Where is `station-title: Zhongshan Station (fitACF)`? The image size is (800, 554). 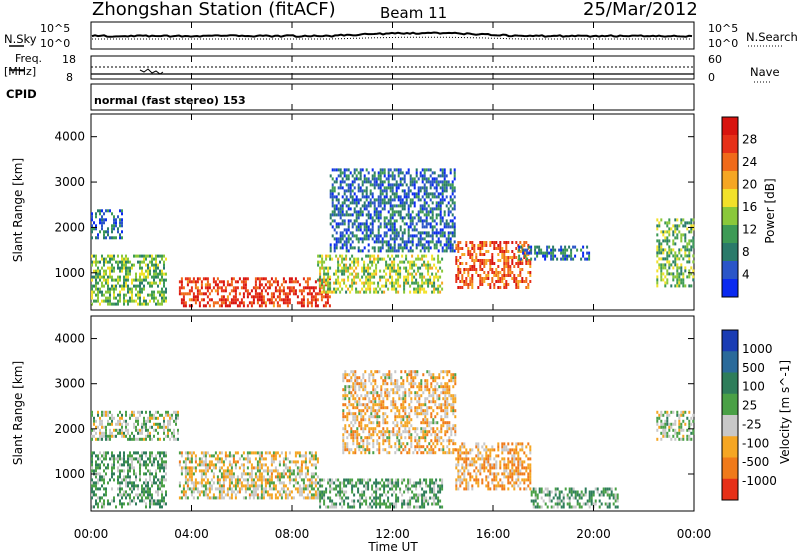 station-title: Zhongshan Station (fitACF) is located at coordinates (214, 10).